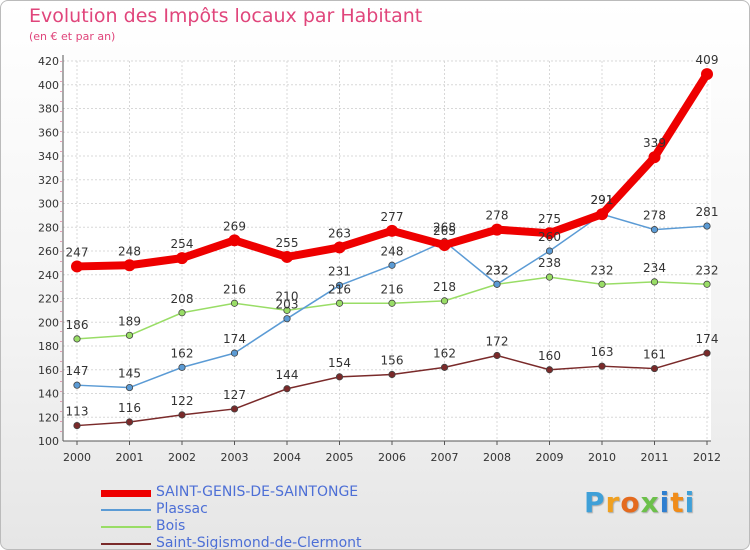 Image resolution: width=750 pixels, height=550 pixels. I want to click on data-label: 263, so click(339, 233).